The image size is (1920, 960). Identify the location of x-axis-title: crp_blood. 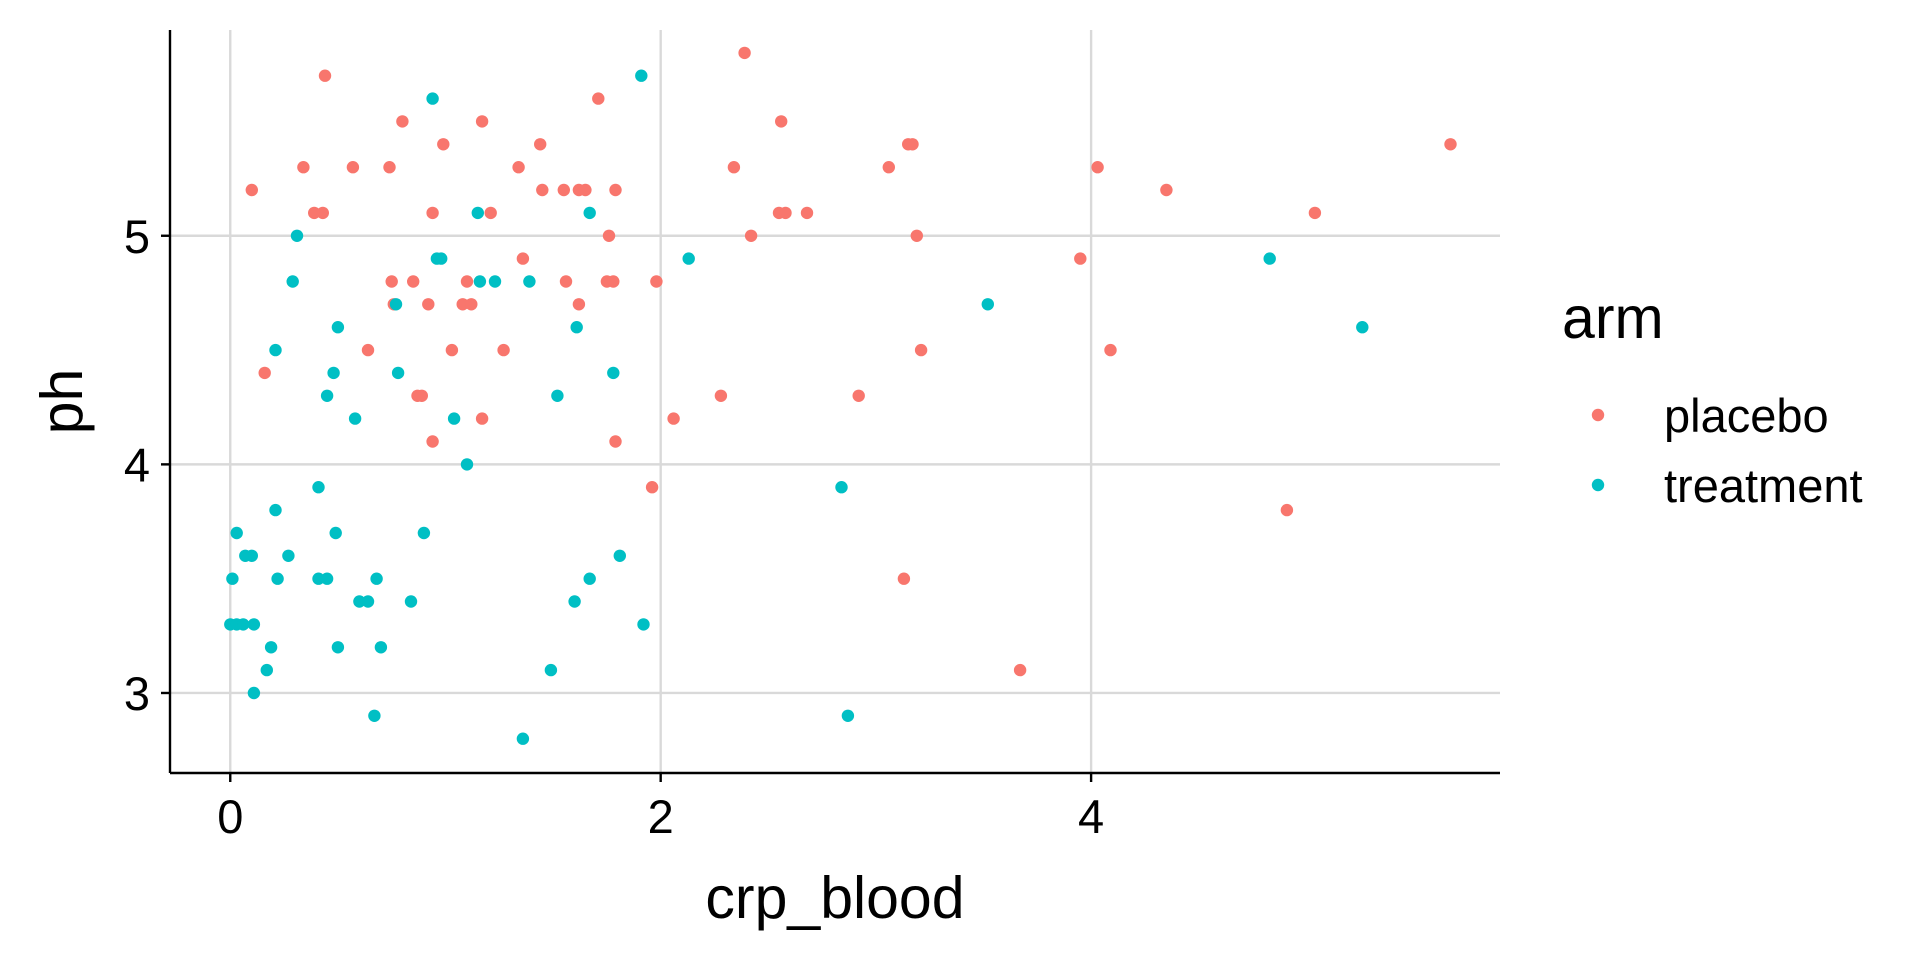
(834, 898).